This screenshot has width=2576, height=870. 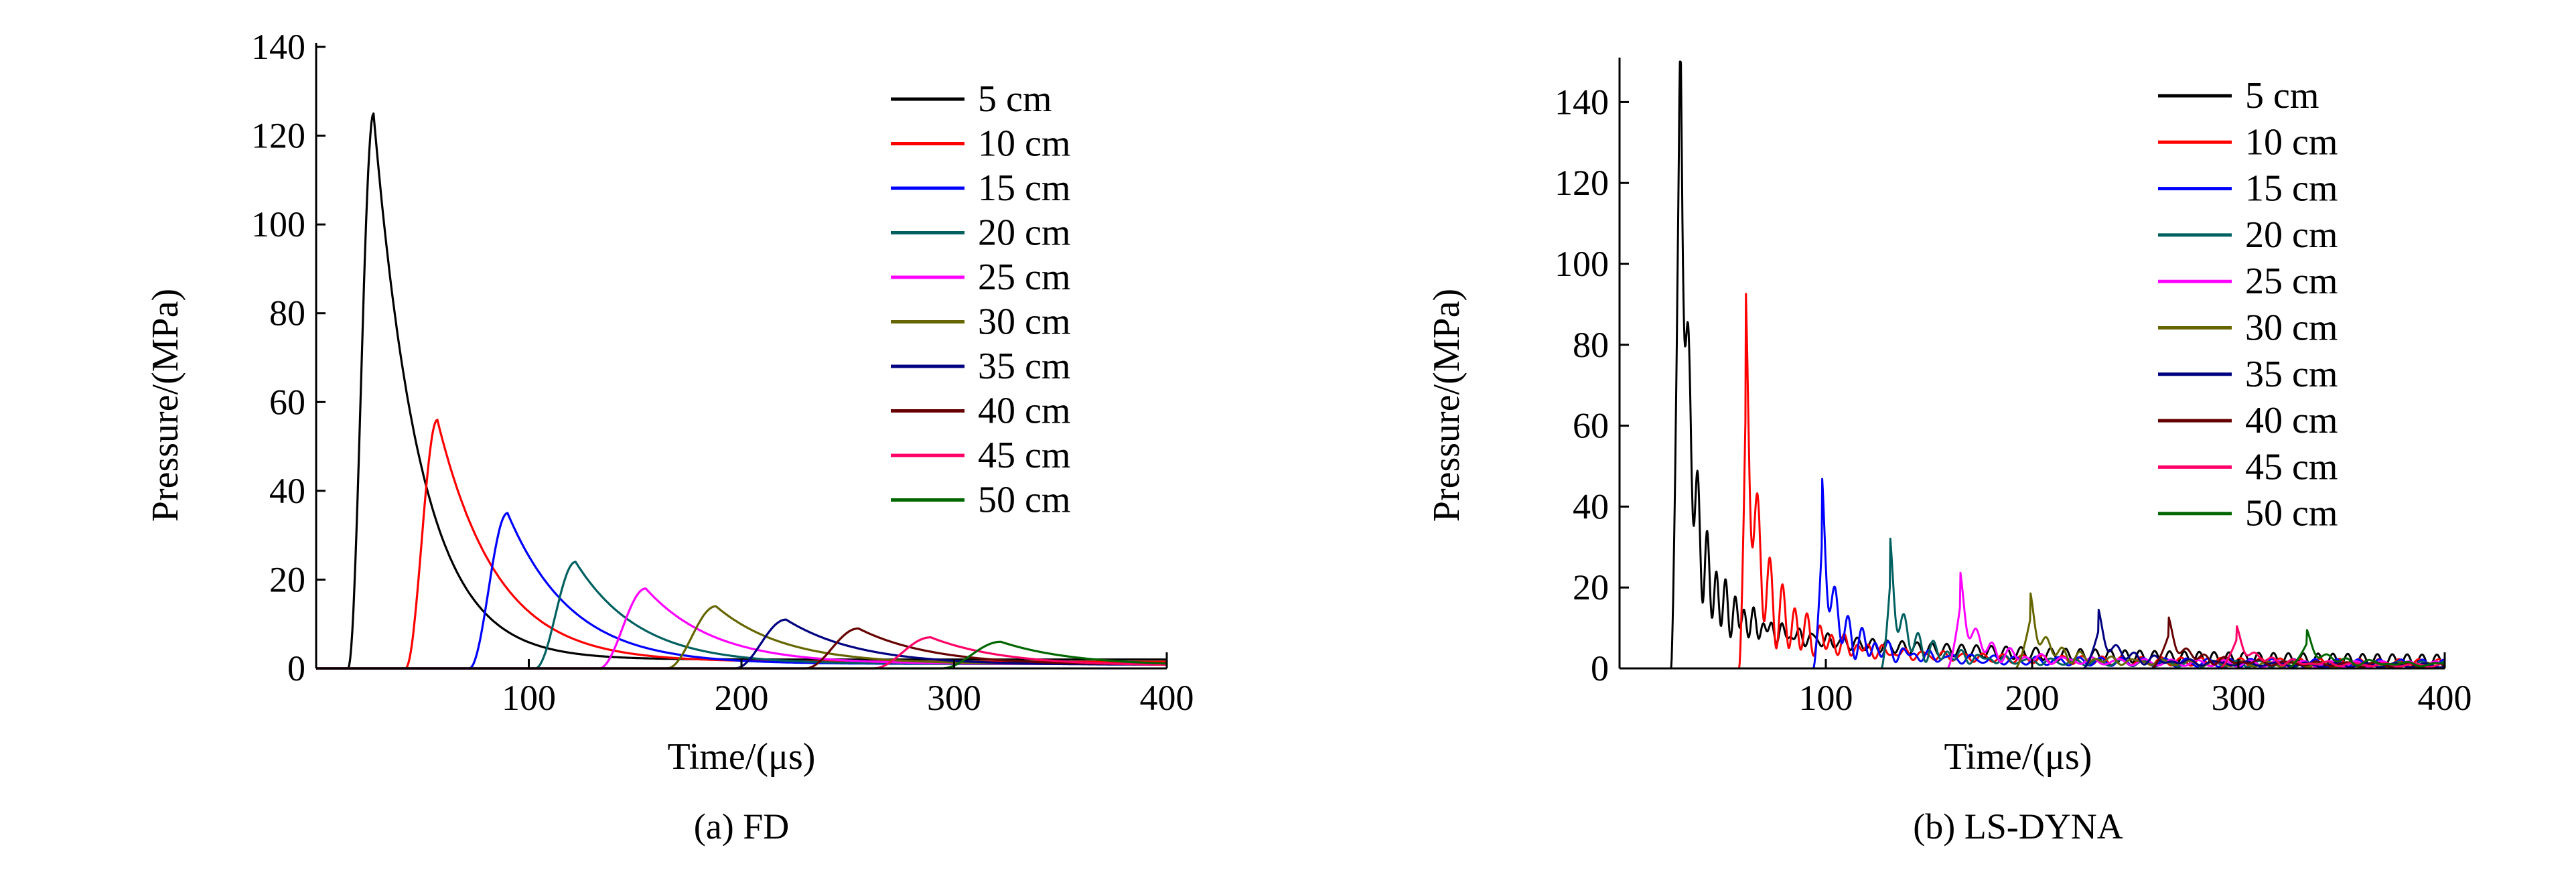 I want to click on panel-a-legend-label: 15 cm, so click(x=1024, y=188).